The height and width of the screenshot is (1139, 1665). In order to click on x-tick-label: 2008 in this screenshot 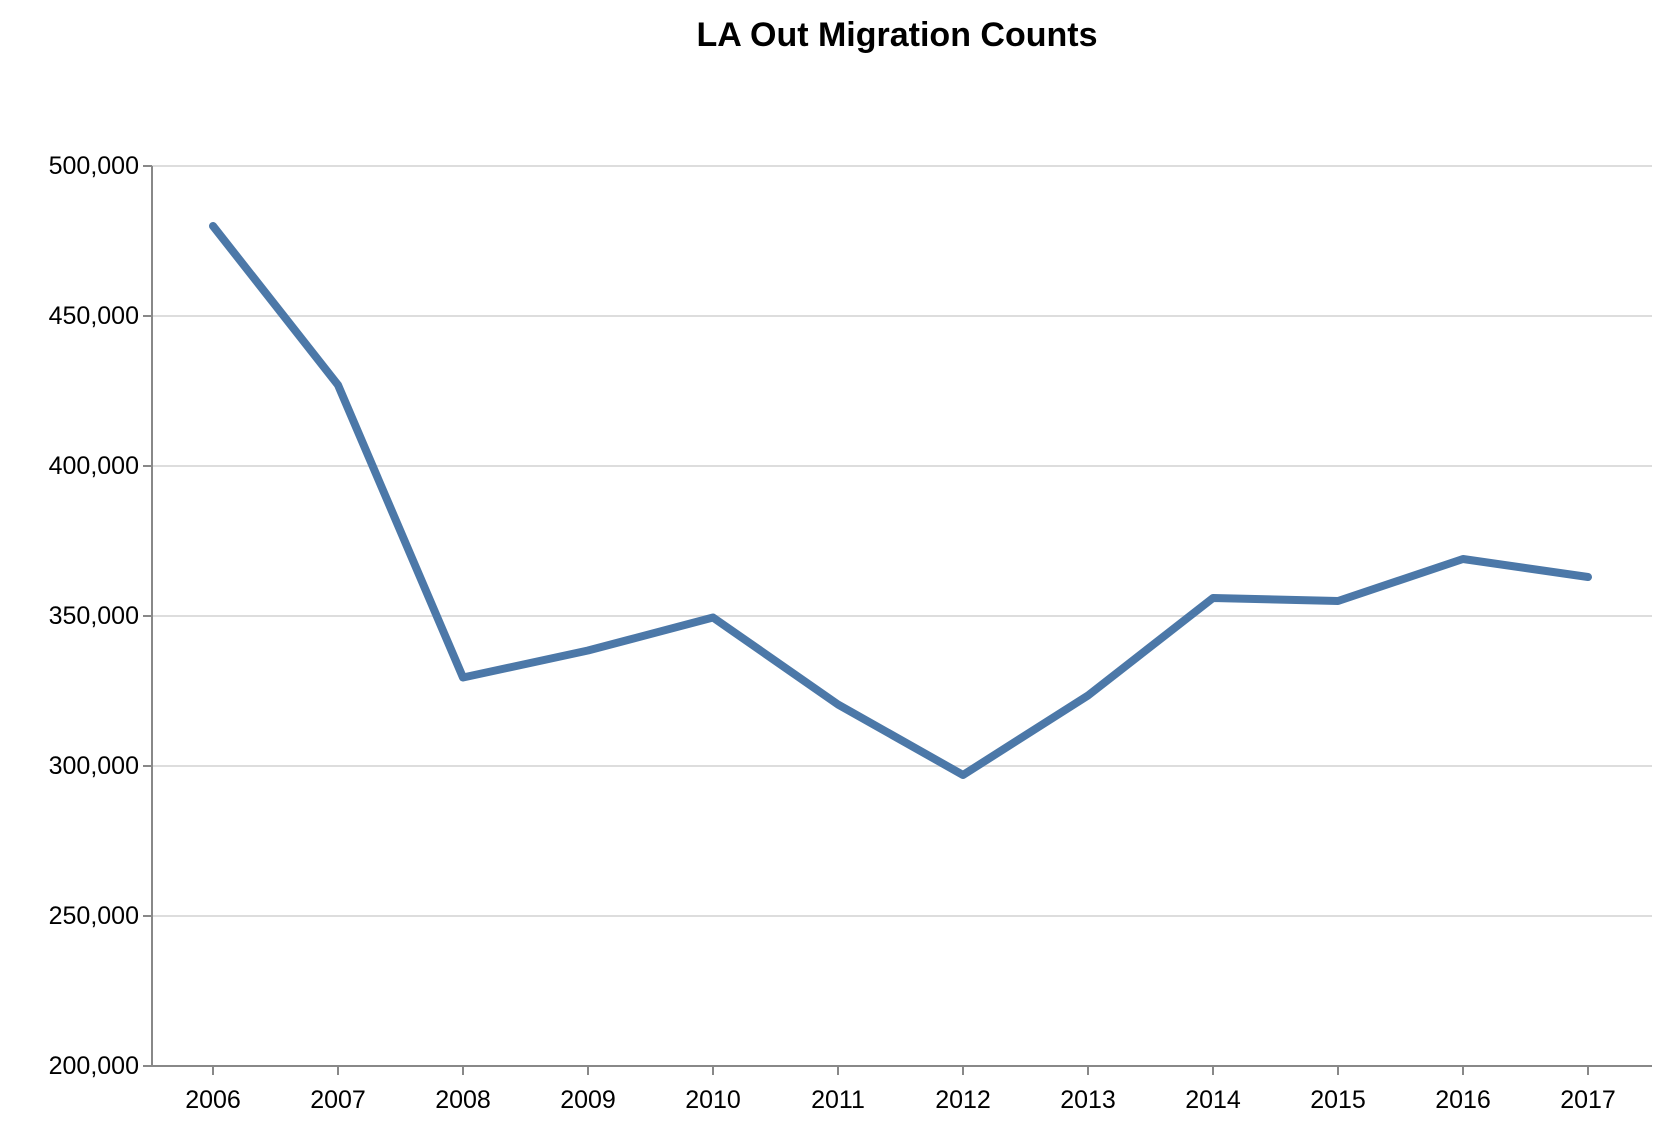, I will do `click(463, 1100)`.